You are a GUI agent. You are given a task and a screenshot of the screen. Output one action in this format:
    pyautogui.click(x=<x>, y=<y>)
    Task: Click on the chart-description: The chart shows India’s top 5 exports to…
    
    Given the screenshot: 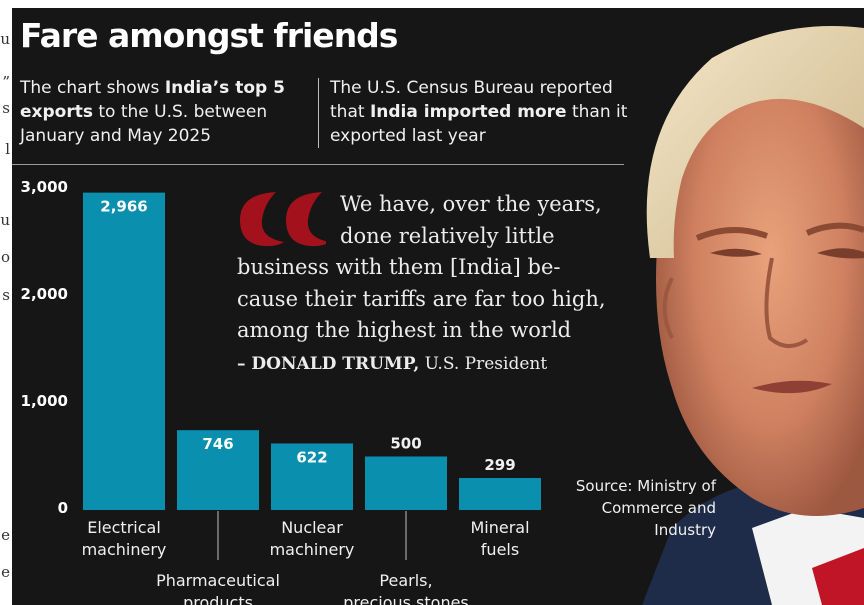 What is the action you would take?
    pyautogui.click(x=165, y=112)
    